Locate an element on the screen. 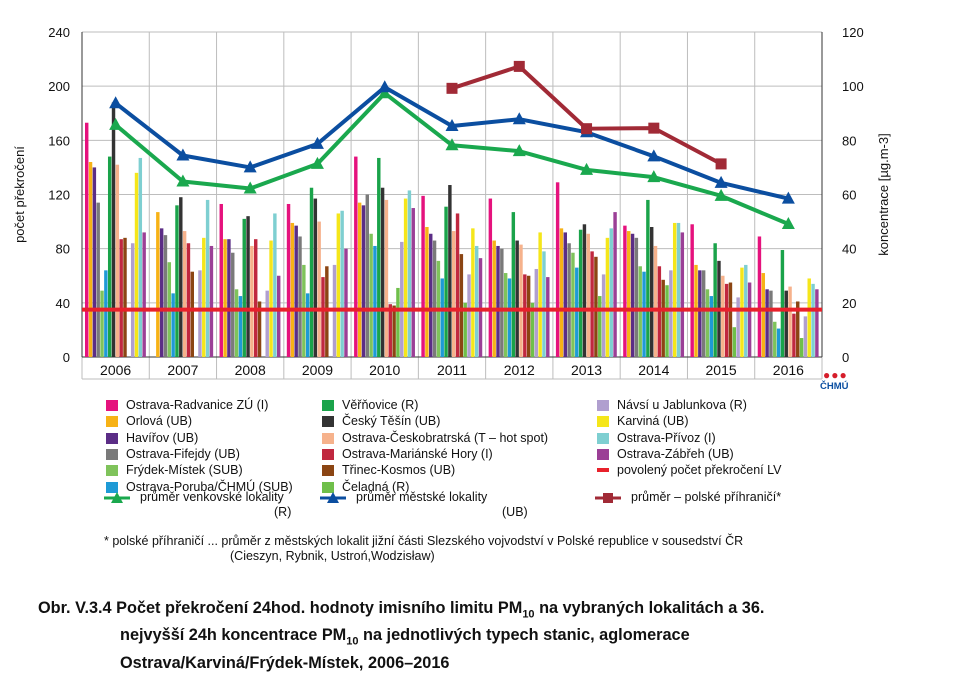 This screenshot has height=686, width=975. y2-tick-label: 120 is located at coordinates (853, 32).